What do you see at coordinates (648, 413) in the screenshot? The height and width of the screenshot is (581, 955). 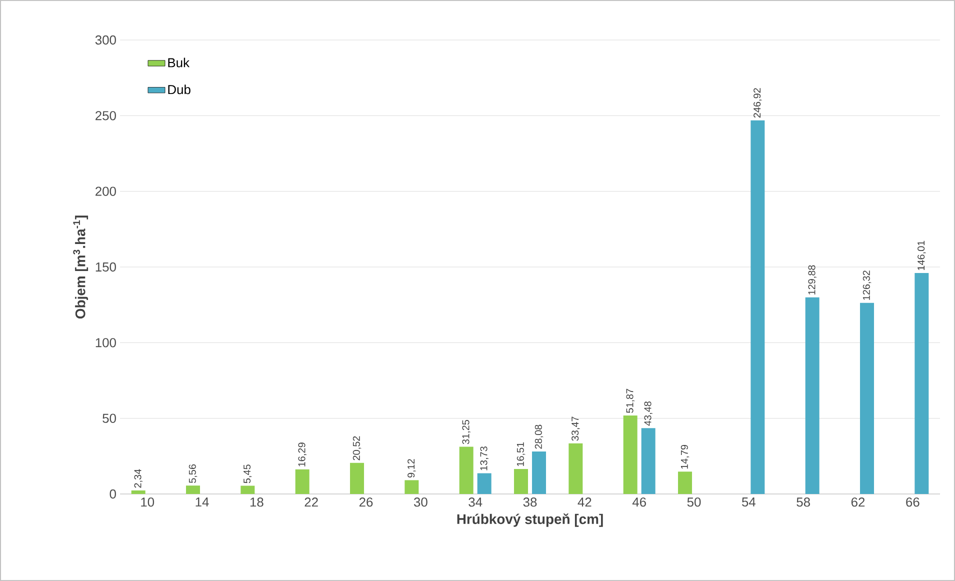 I see `data-label: 43,48` at bounding box center [648, 413].